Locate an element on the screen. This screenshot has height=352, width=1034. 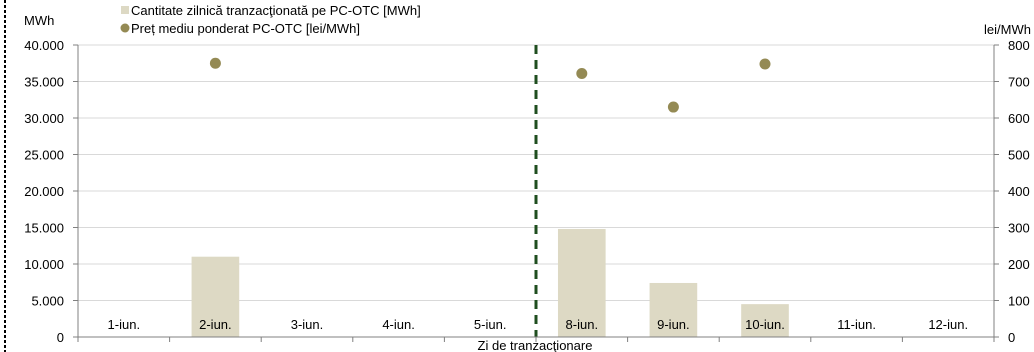
y-axis-left-unit: MWh is located at coordinates (39, 20).